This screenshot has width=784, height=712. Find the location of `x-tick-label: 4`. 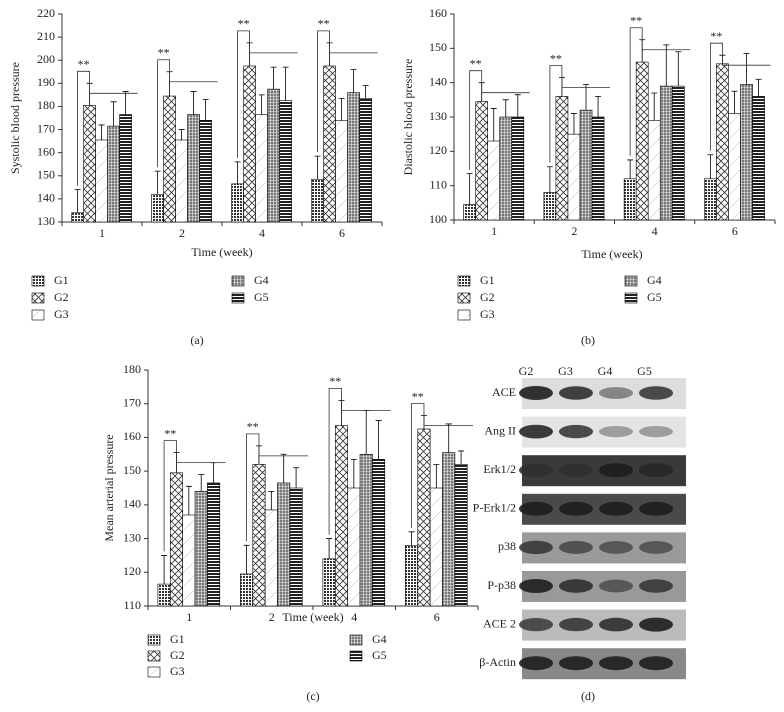

x-tick-label: 4 is located at coordinates (655, 231).